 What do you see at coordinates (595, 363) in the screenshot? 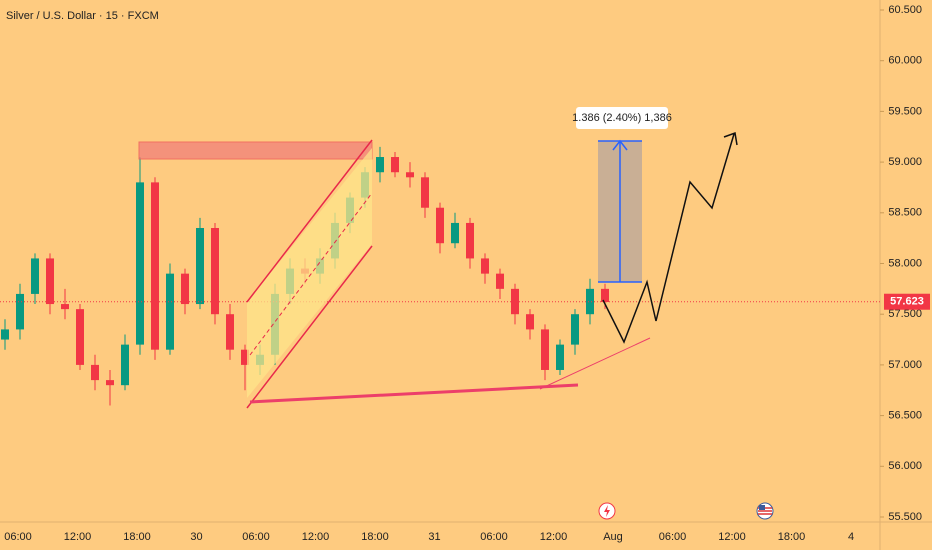
I see `trend-line` at bounding box center [595, 363].